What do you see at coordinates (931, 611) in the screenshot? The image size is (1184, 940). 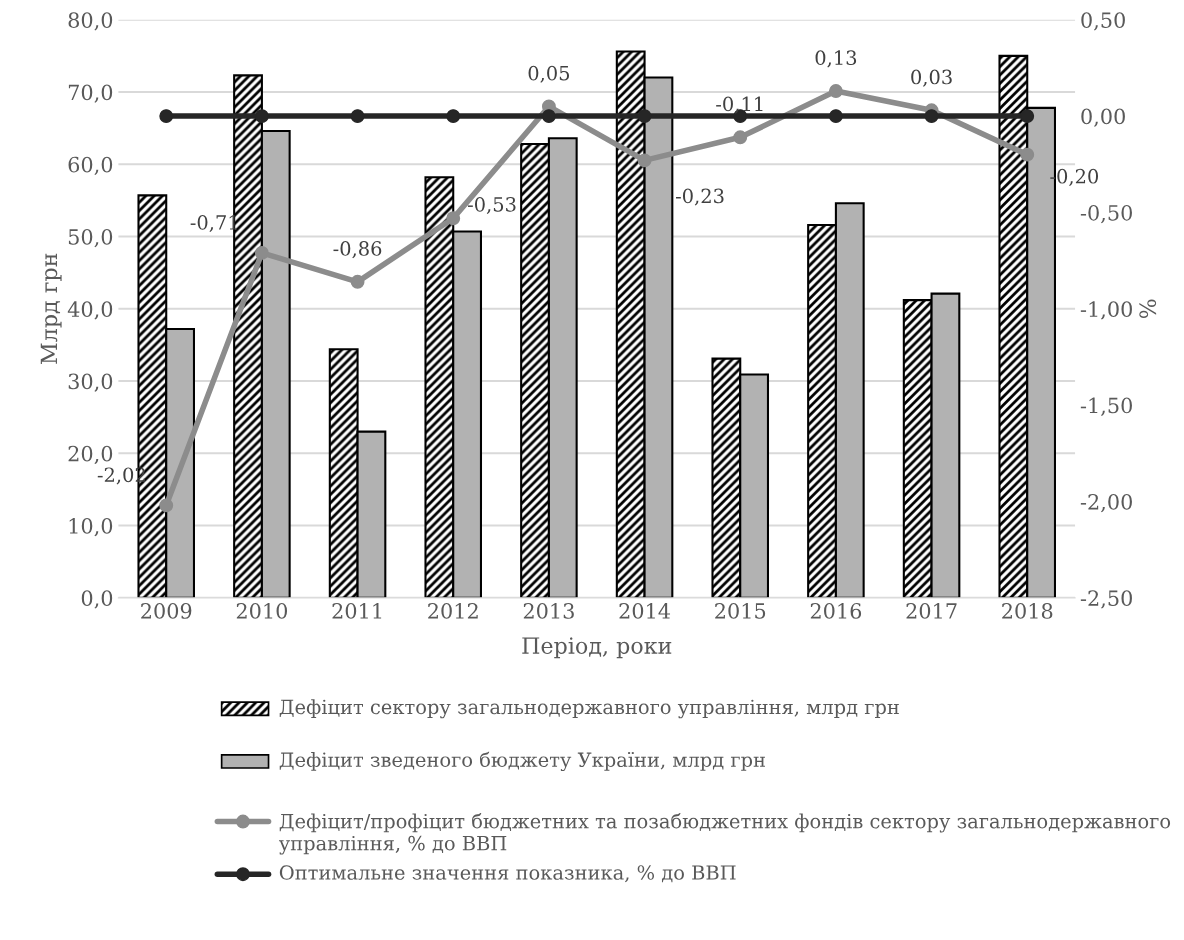 I see `x-tick-label: 2017` at bounding box center [931, 611].